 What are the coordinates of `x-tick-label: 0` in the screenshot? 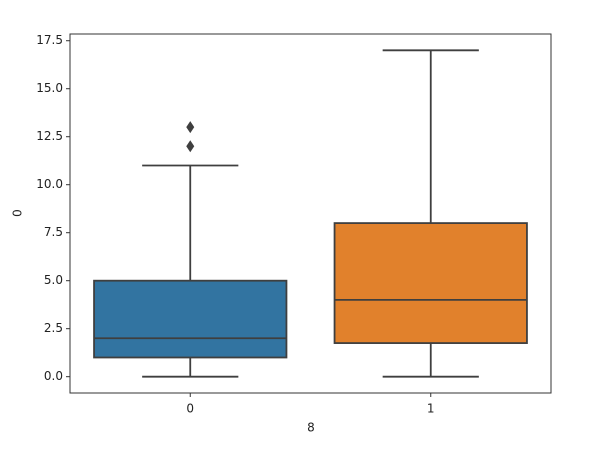 It's located at (190, 409).